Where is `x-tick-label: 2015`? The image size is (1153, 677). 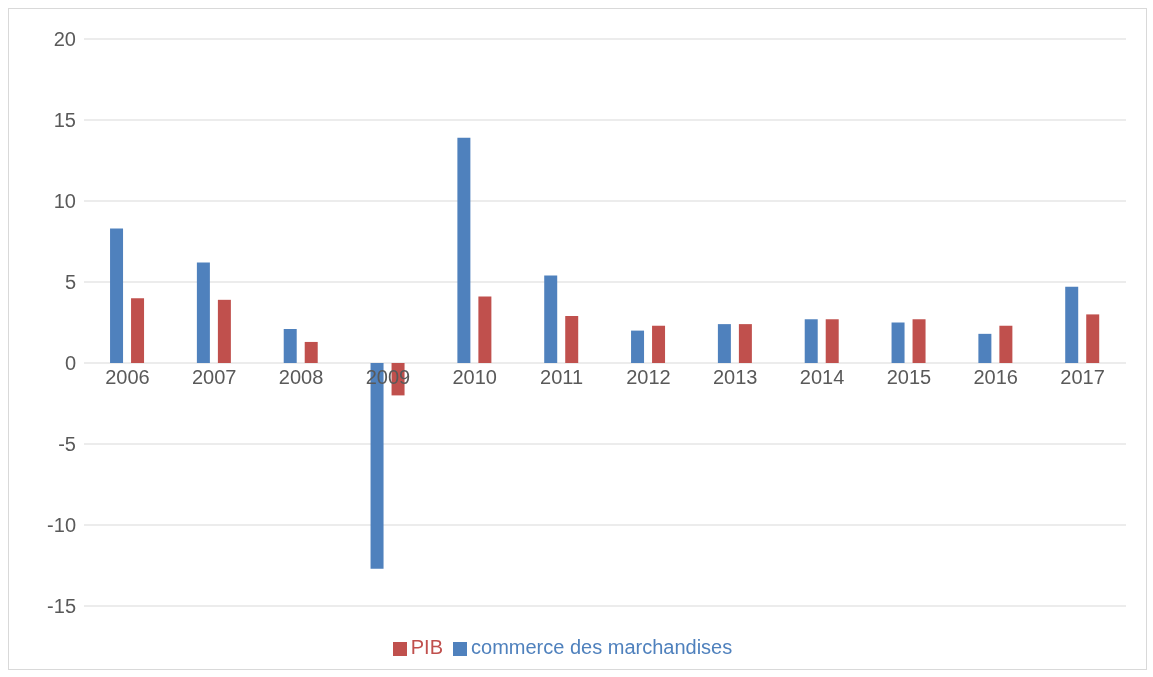 x-tick-label: 2015 is located at coordinates (909, 377).